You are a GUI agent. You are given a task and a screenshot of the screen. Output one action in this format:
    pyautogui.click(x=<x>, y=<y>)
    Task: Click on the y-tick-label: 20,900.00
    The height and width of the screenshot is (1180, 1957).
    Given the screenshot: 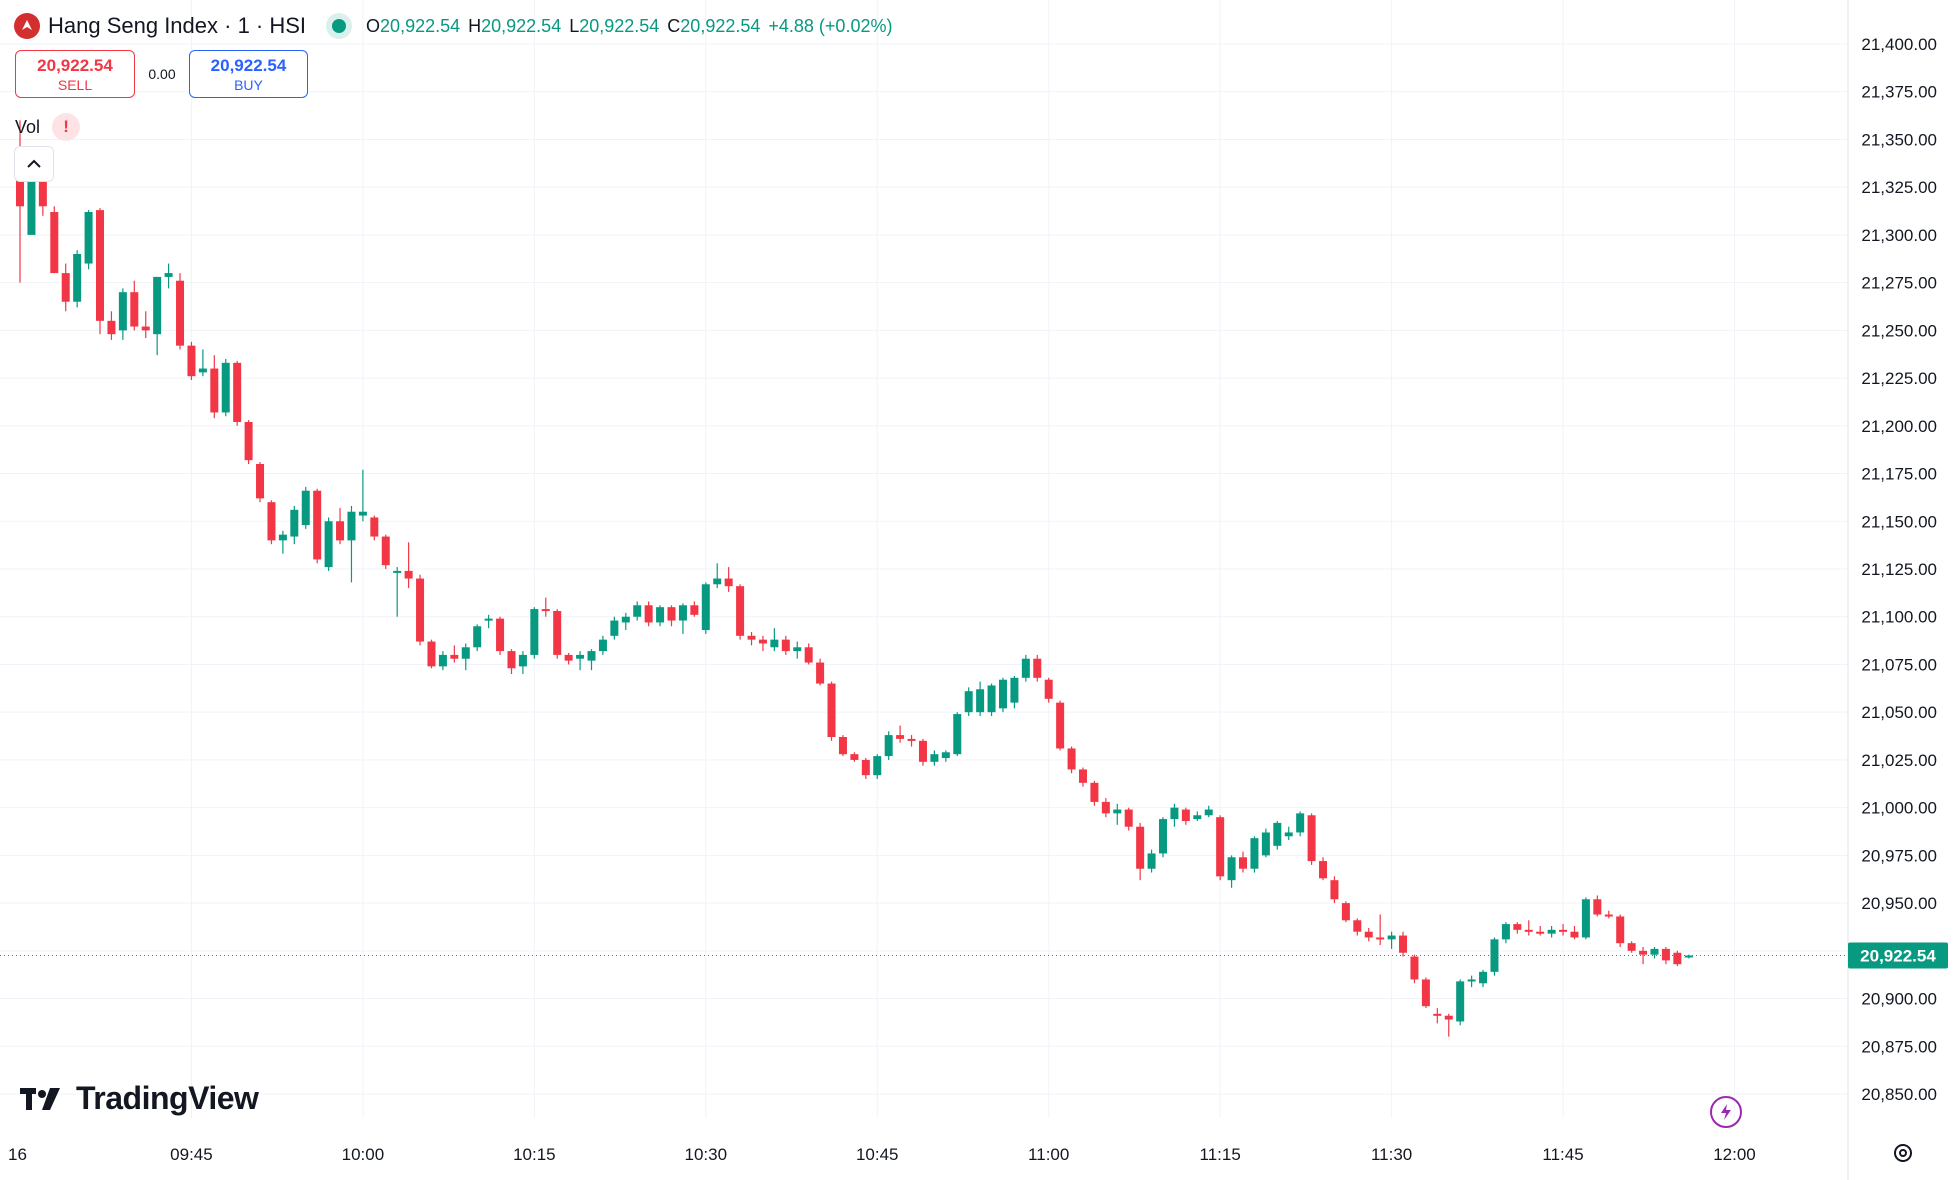 What is the action you would take?
    pyautogui.click(x=1899, y=999)
    